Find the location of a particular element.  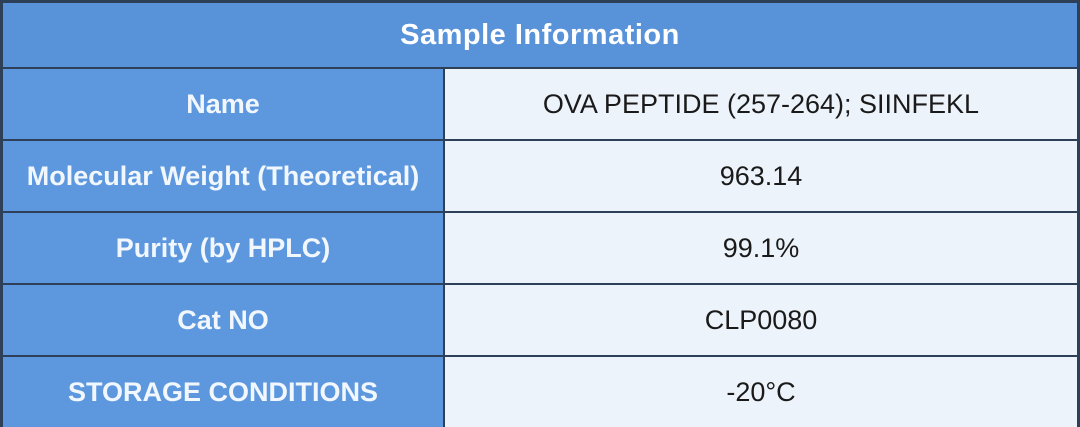

row-label-molecular-weight: Molecular Weight (Theoretical) is located at coordinates (224, 176).